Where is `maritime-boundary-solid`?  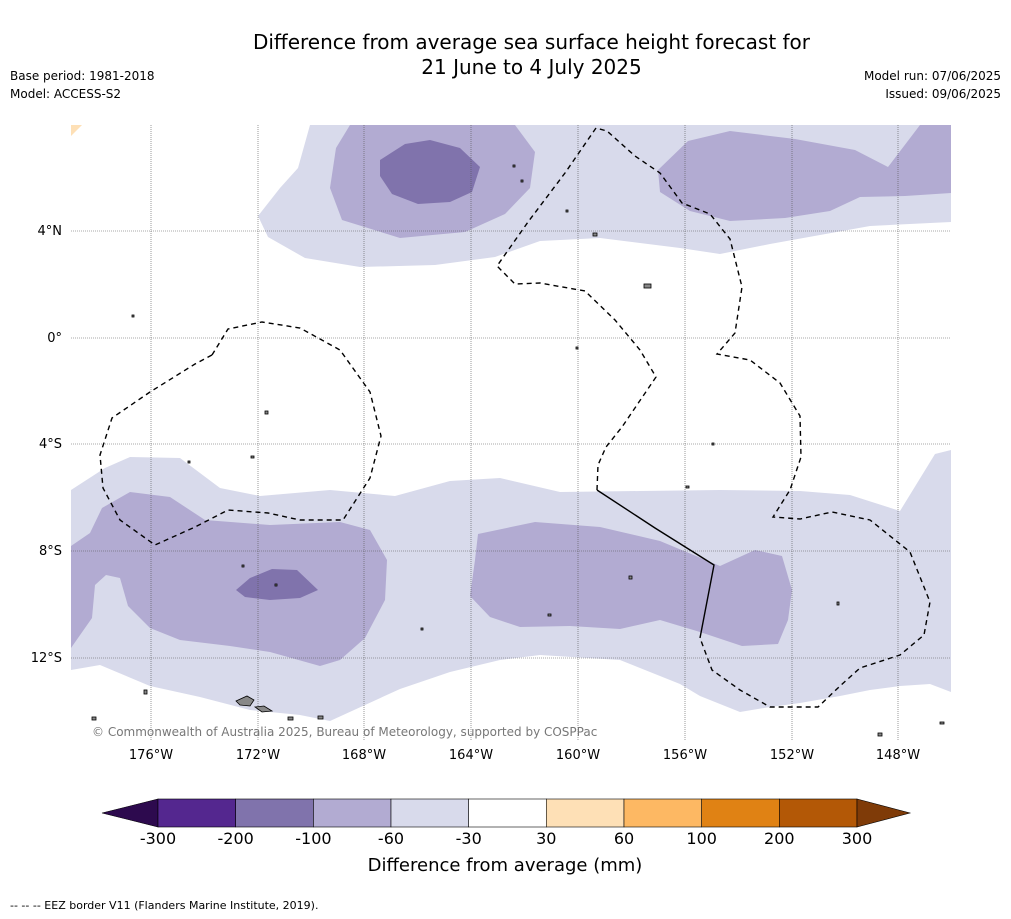
maritime-boundary-solid is located at coordinates (655, 564).